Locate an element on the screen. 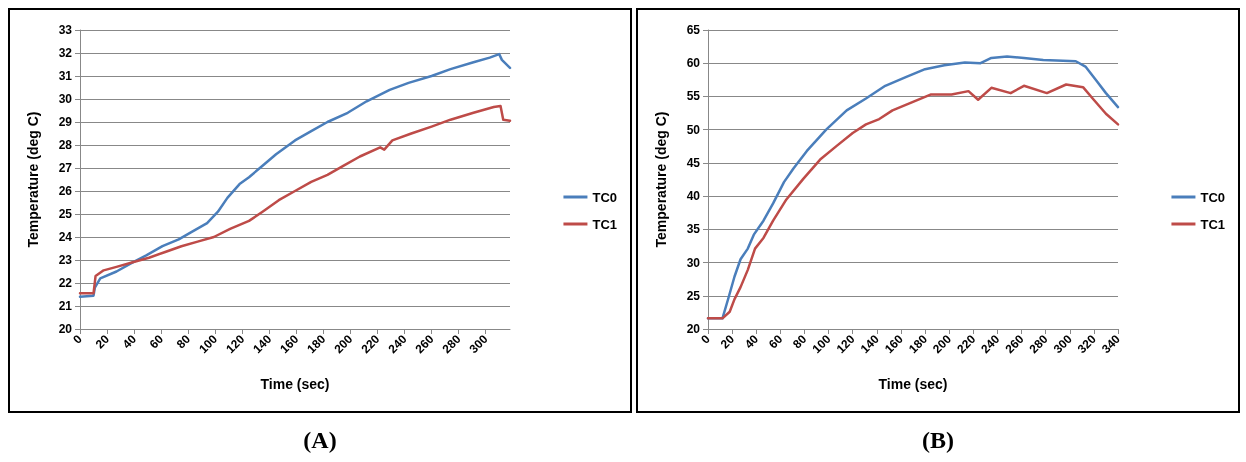  y-tick-label: 33 is located at coordinates (65, 30).